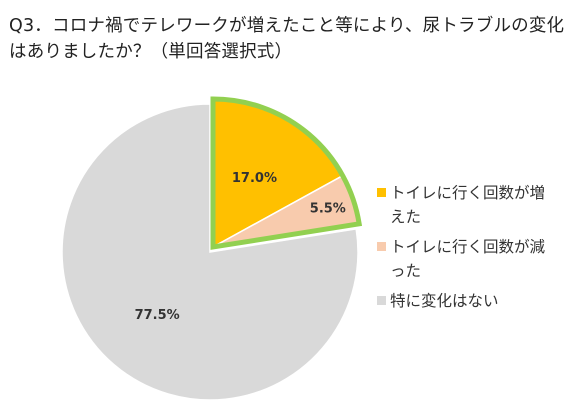  I want to click on legend-label: トイレに行く回数が増えた, so click(468, 205).